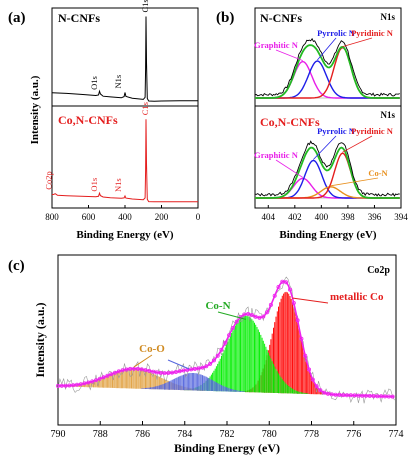 This screenshot has width=417, height=460. What do you see at coordinates (125, 217) in the screenshot?
I see `a-xtick-label-2: 400` at bounding box center [125, 217].